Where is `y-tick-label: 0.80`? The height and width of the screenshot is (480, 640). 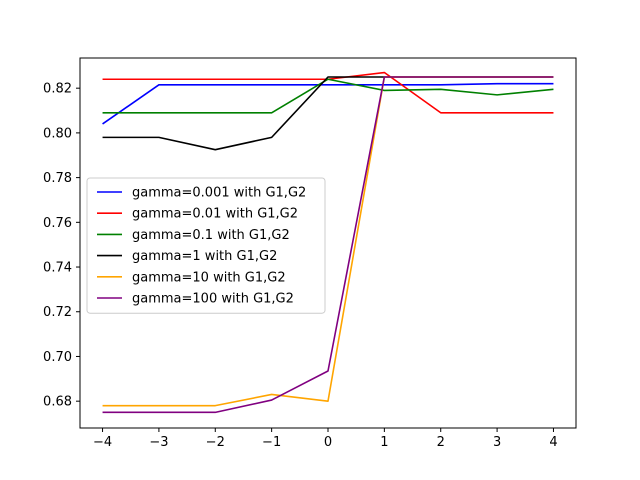
y-tick-label: 0.80 is located at coordinates (57, 133).